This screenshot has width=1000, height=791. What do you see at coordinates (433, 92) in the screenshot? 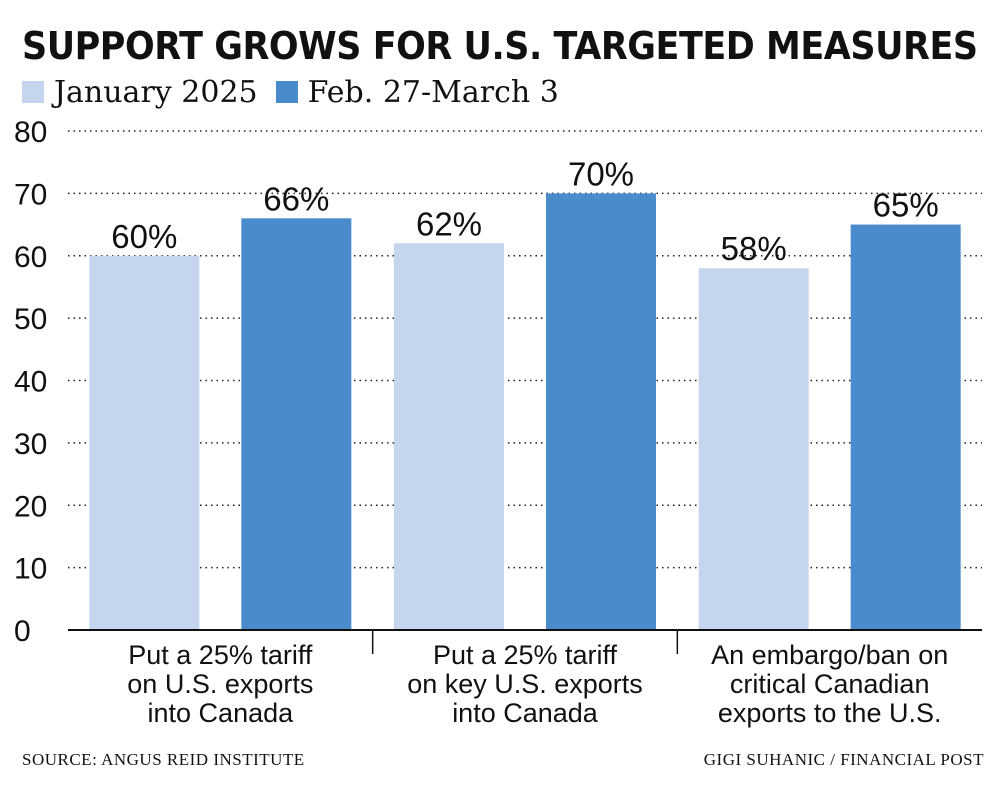
I see `legend-label-series-2: Feb. 27-March 3` at bounding box center [433, 92].